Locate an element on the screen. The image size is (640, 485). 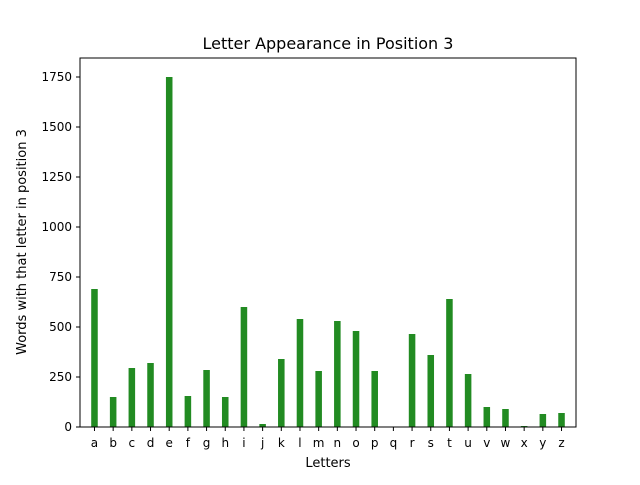
x-tick-label-d: d is located at coordinates (151, 443).